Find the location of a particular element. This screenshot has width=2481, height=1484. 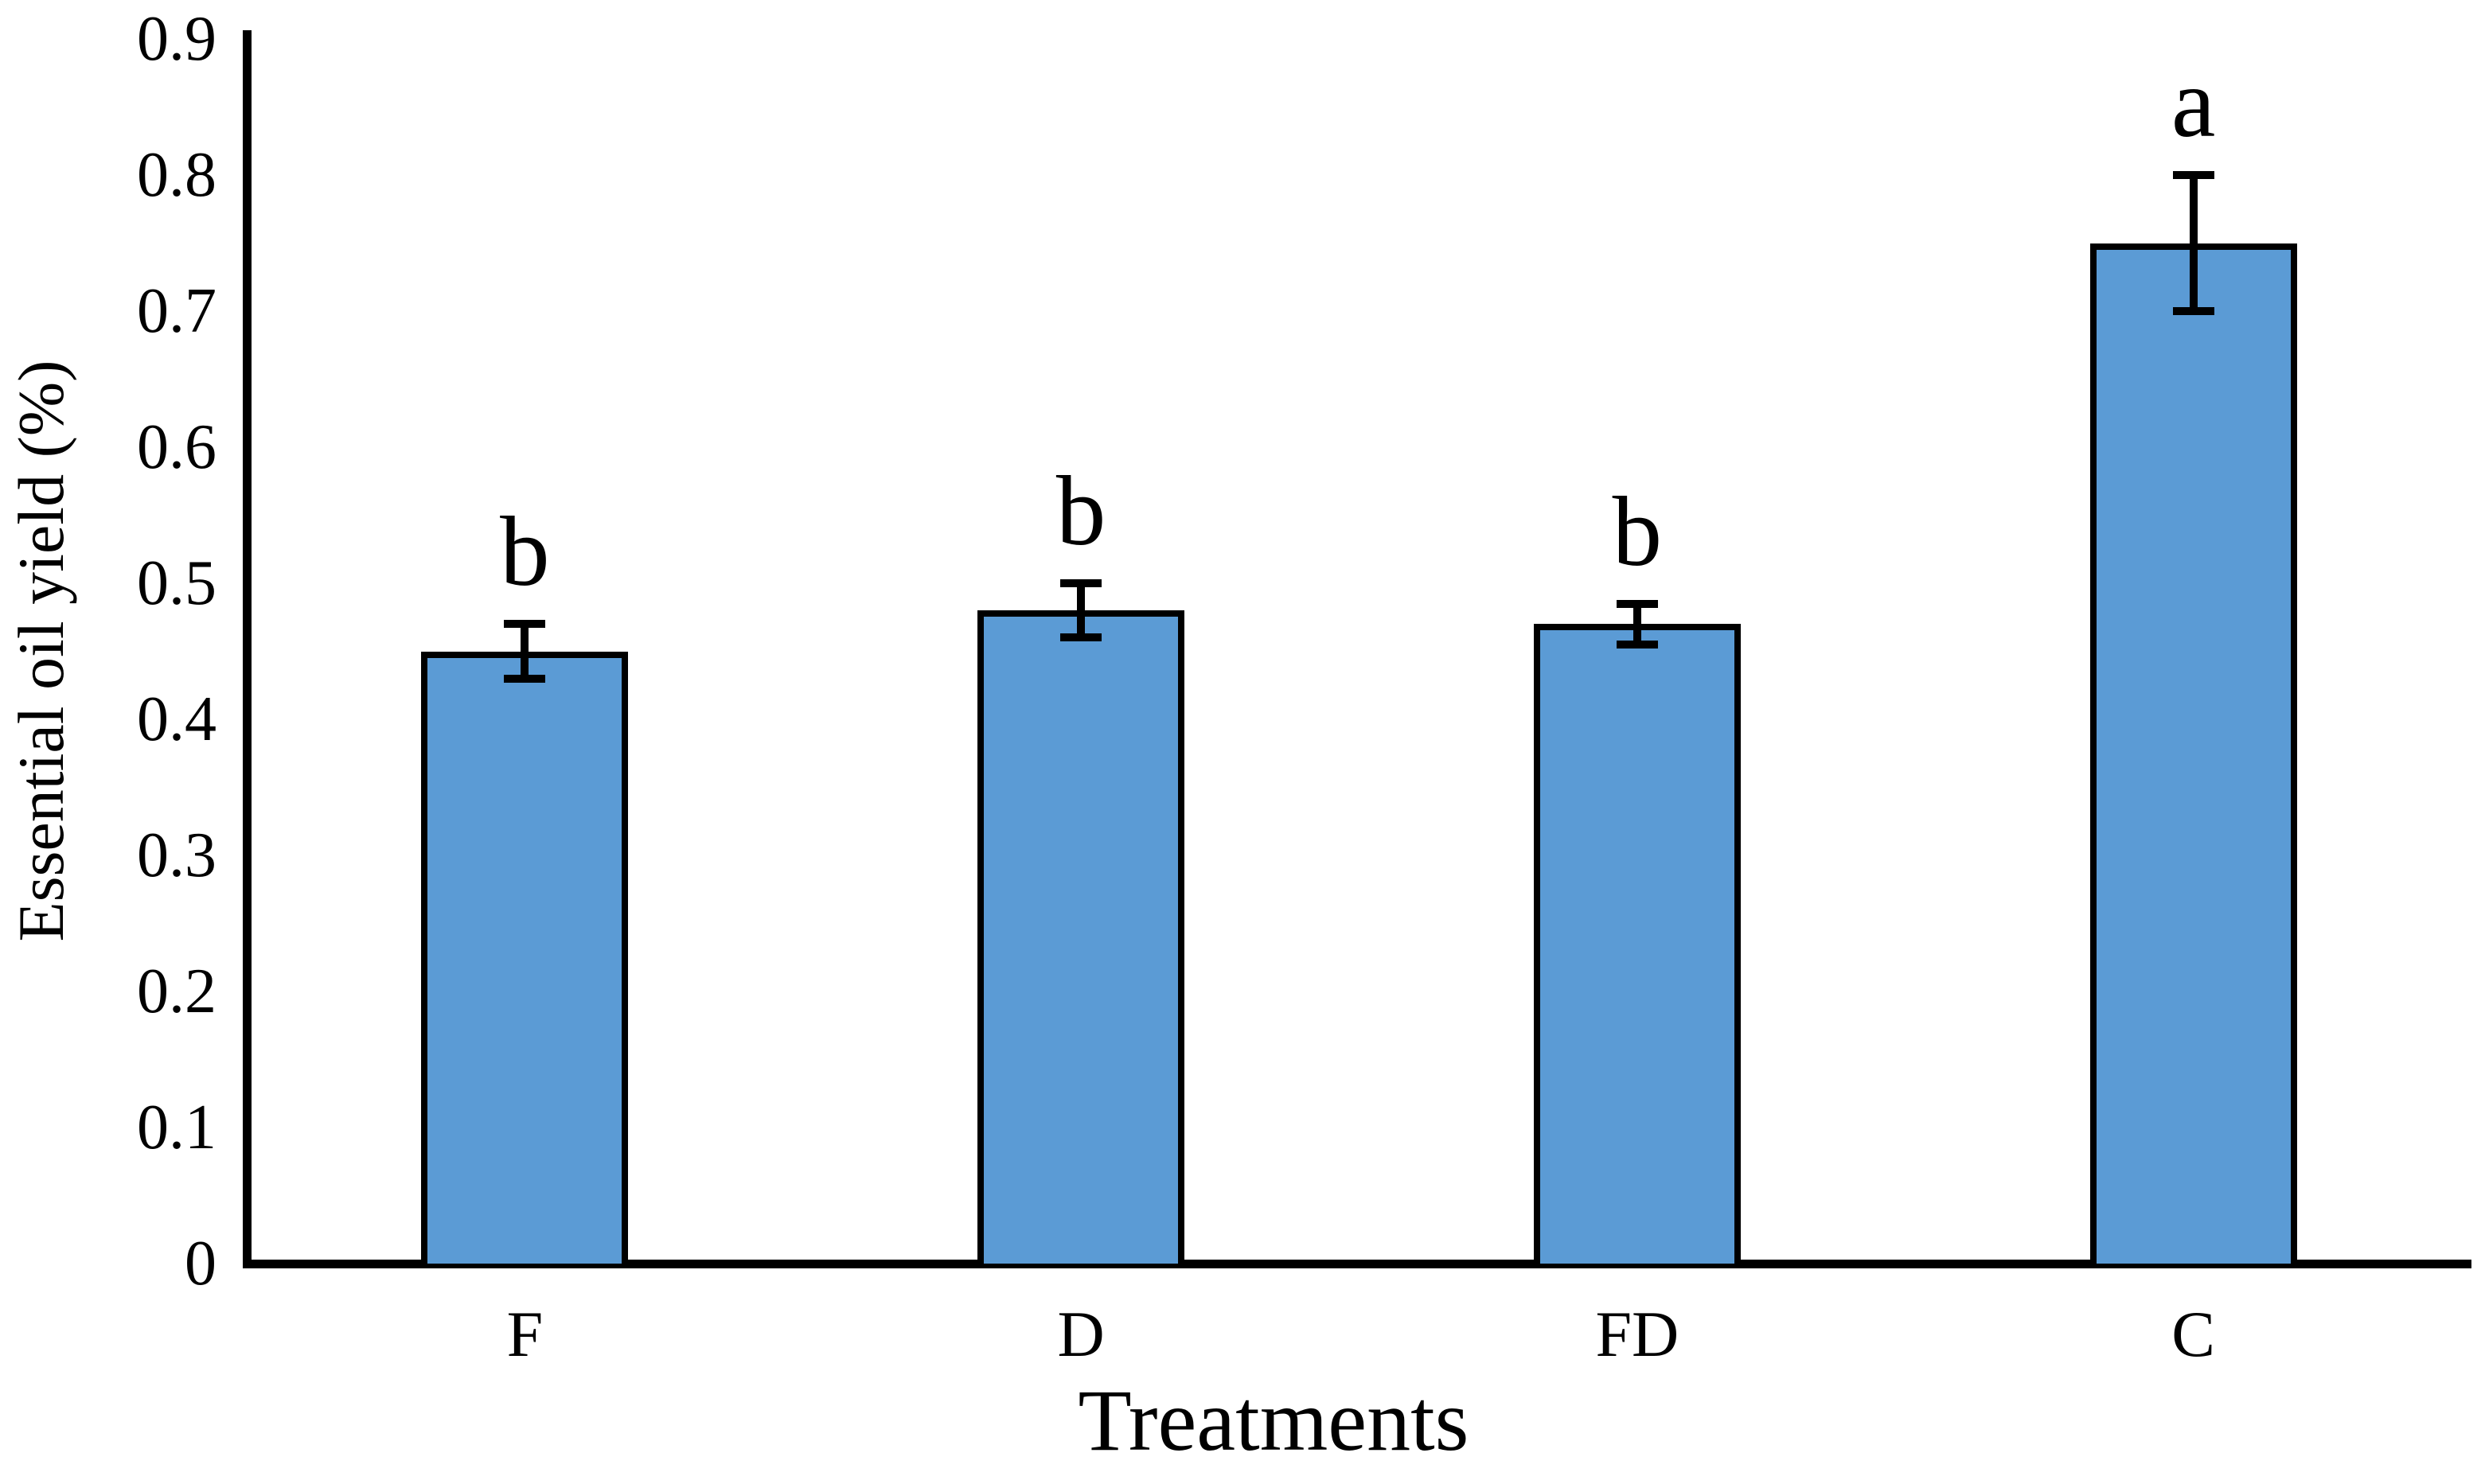

y-tick-label-0.7: 0.7 is located at coordinates (177, 311).